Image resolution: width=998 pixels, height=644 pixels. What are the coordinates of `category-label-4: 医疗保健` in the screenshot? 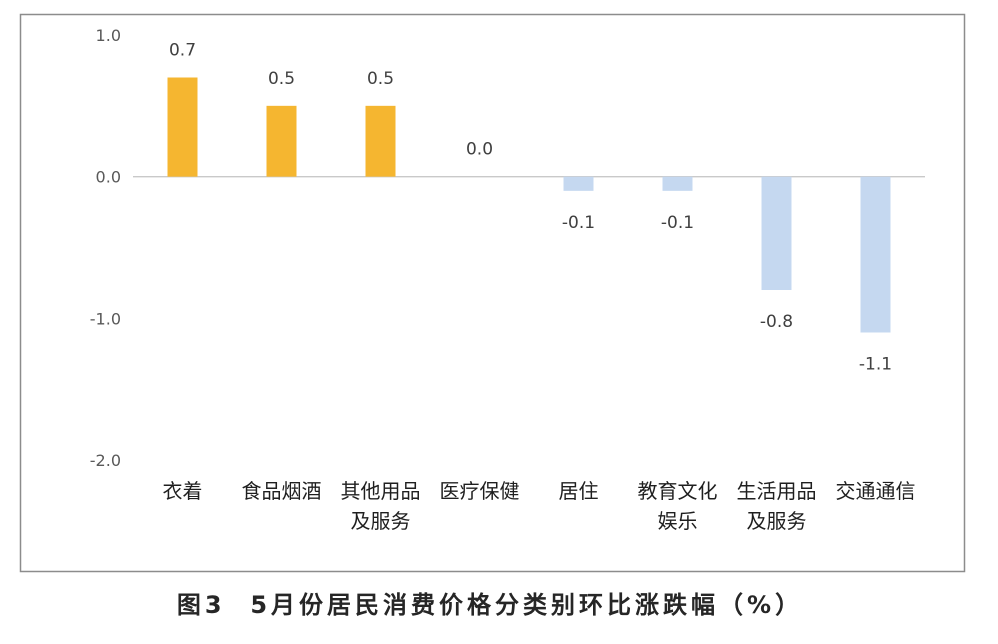 It's located at (480, 491).